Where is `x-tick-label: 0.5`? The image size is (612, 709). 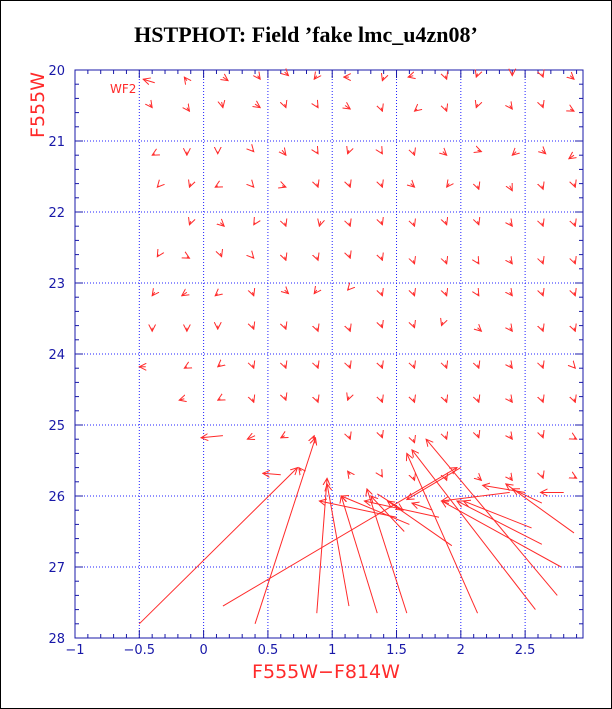 x-tick-label: 0.5 is located at coordinates (268, 650).